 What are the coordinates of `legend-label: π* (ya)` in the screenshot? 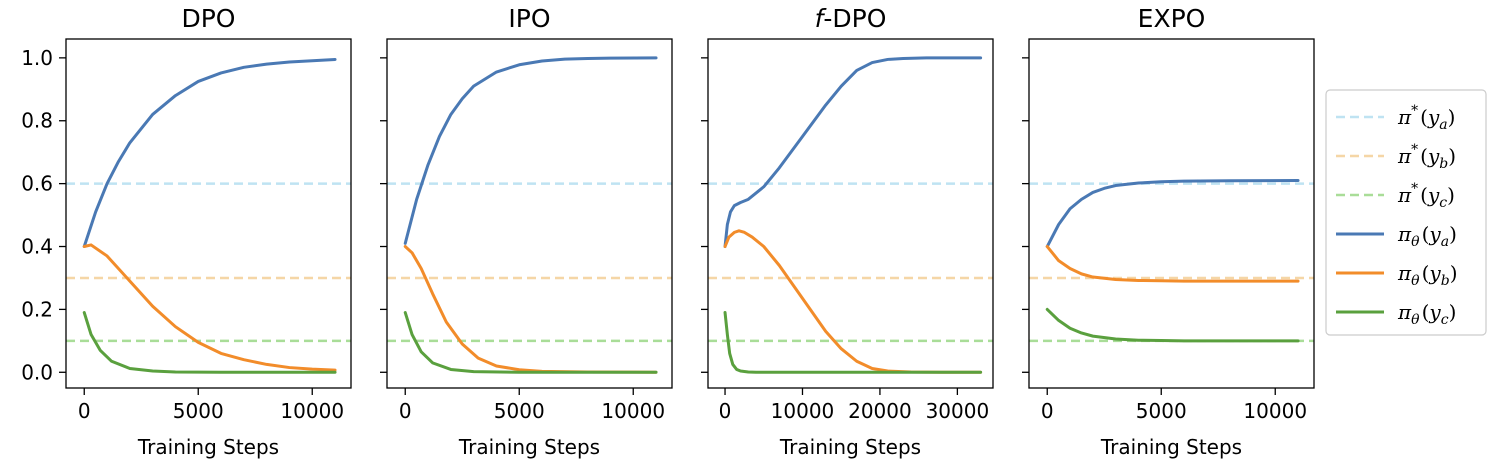 It's located at (1426, 118).